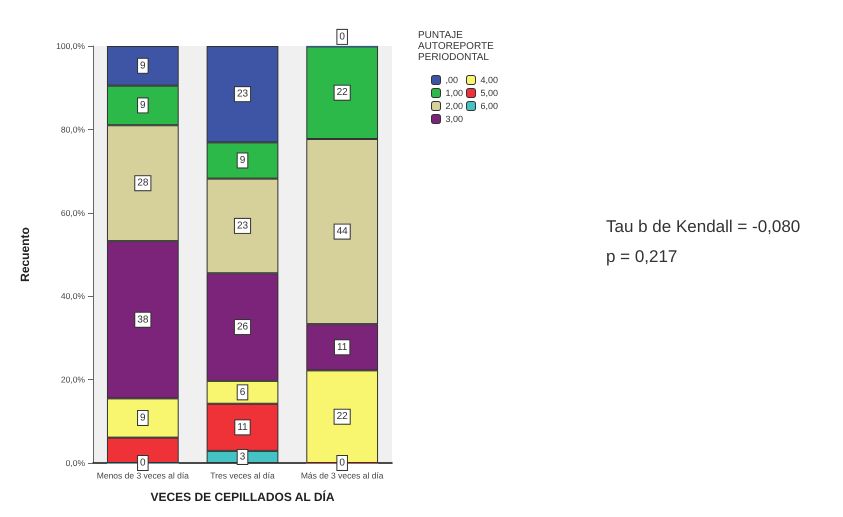 This screenshot has height=517, width=843. I want to click on x-tick-label: Tres veces al día, so click(242, 475).